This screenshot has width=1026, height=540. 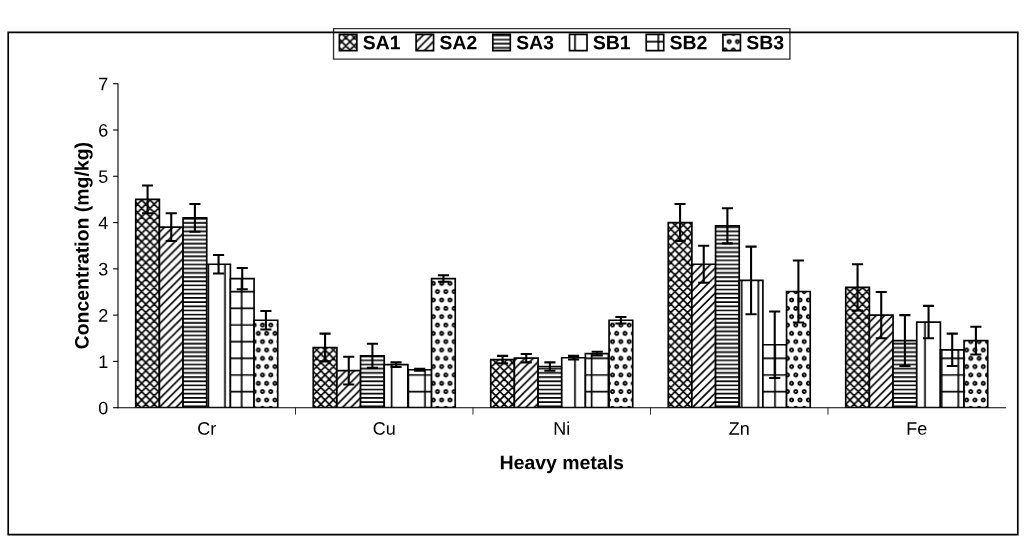 I want to click on legend-label: SB2, so click(x=688, y=42).